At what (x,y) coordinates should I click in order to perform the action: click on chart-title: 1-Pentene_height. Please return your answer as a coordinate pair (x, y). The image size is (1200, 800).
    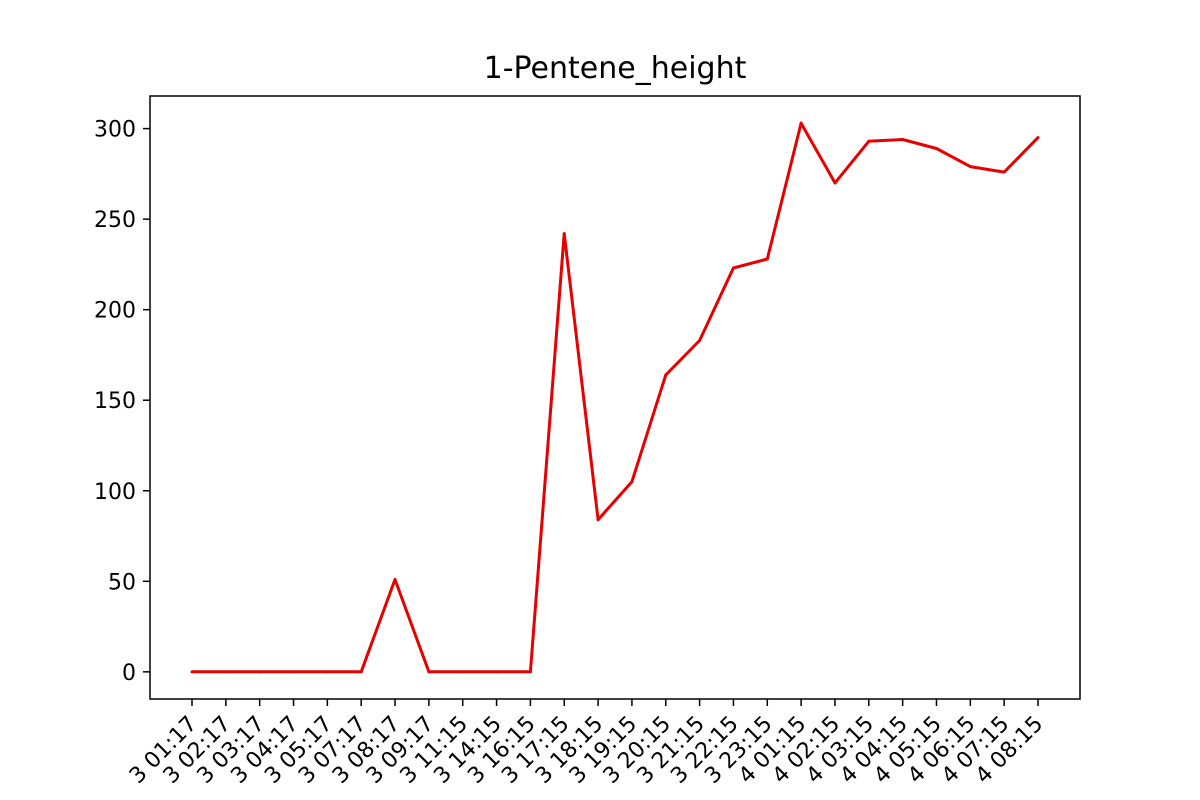
    Looking at the image, I should click on (615, 68).